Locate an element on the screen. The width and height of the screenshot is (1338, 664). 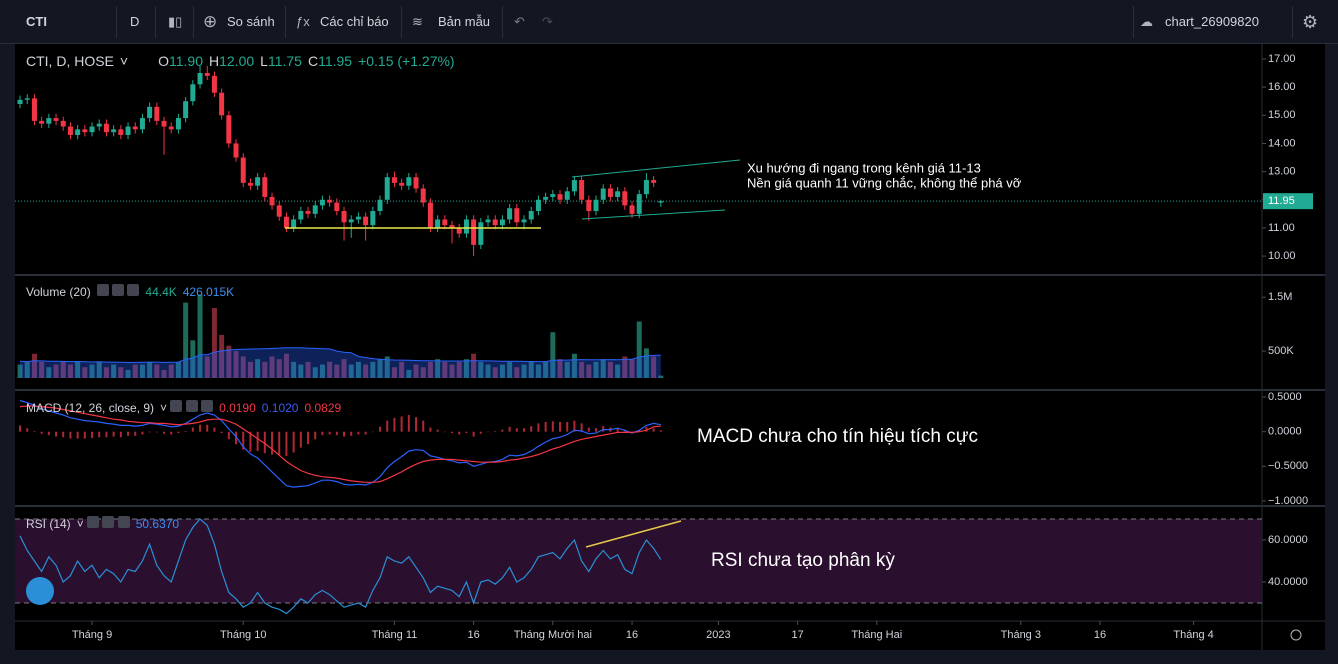
y-tick-label: 500K is located at coordinates (1281, 351).